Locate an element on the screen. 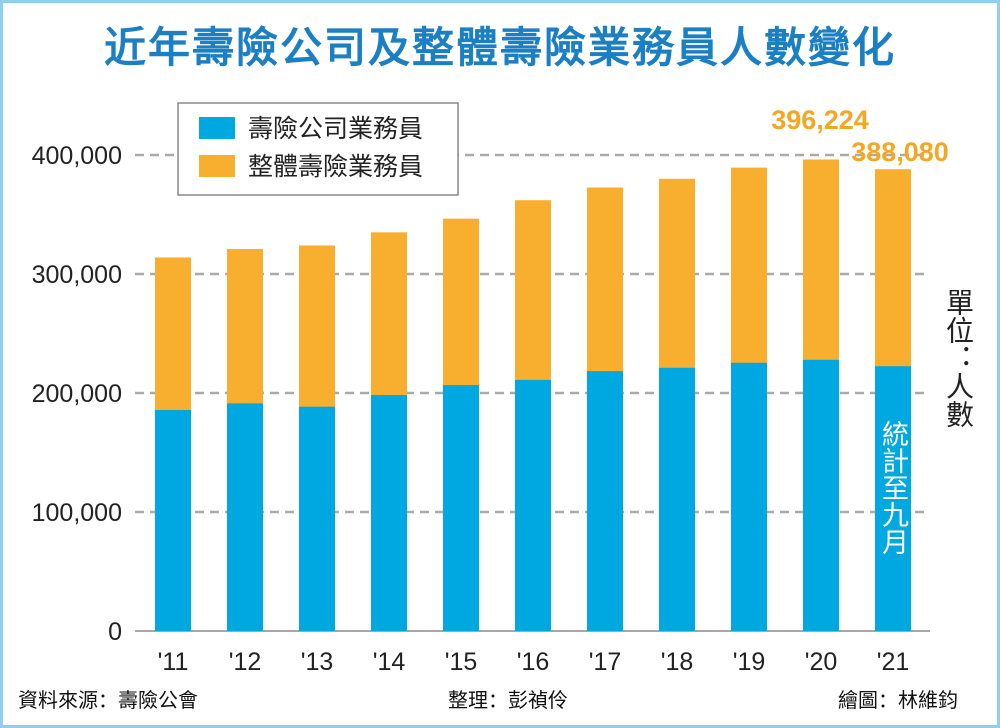 The image size is (1000, 728). illustrator-text: 繪圖：林維鈞 is located at coordinates (898, 700).